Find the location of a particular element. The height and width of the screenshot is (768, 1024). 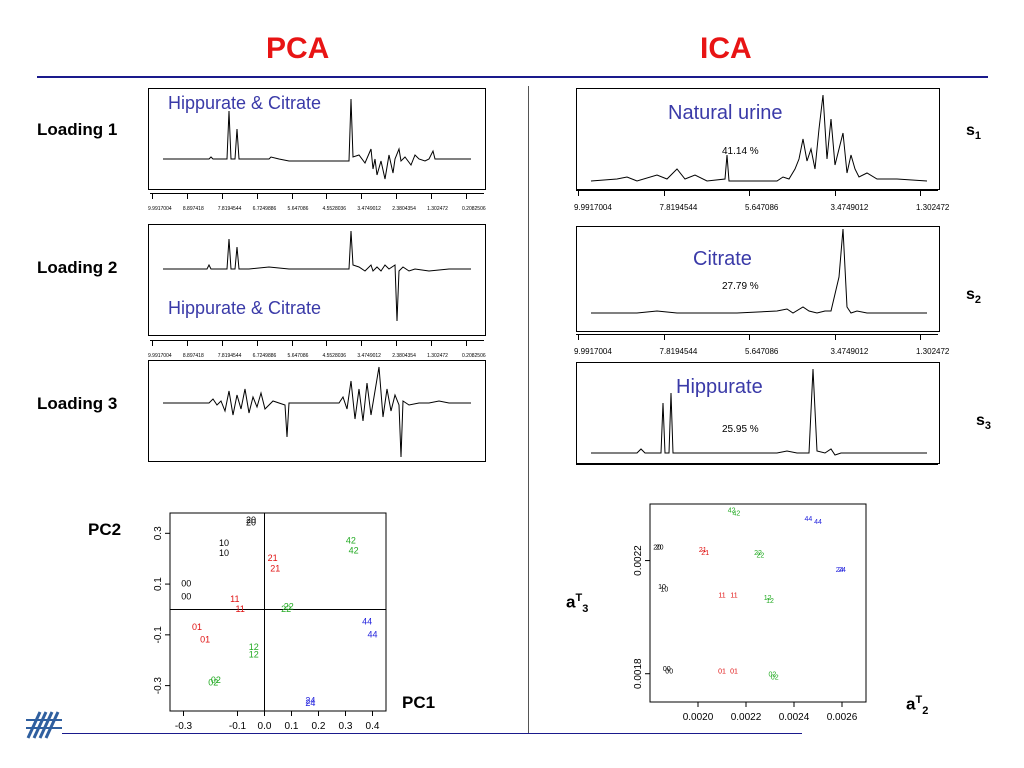

footer-rule is located at coordinates (432, 733).